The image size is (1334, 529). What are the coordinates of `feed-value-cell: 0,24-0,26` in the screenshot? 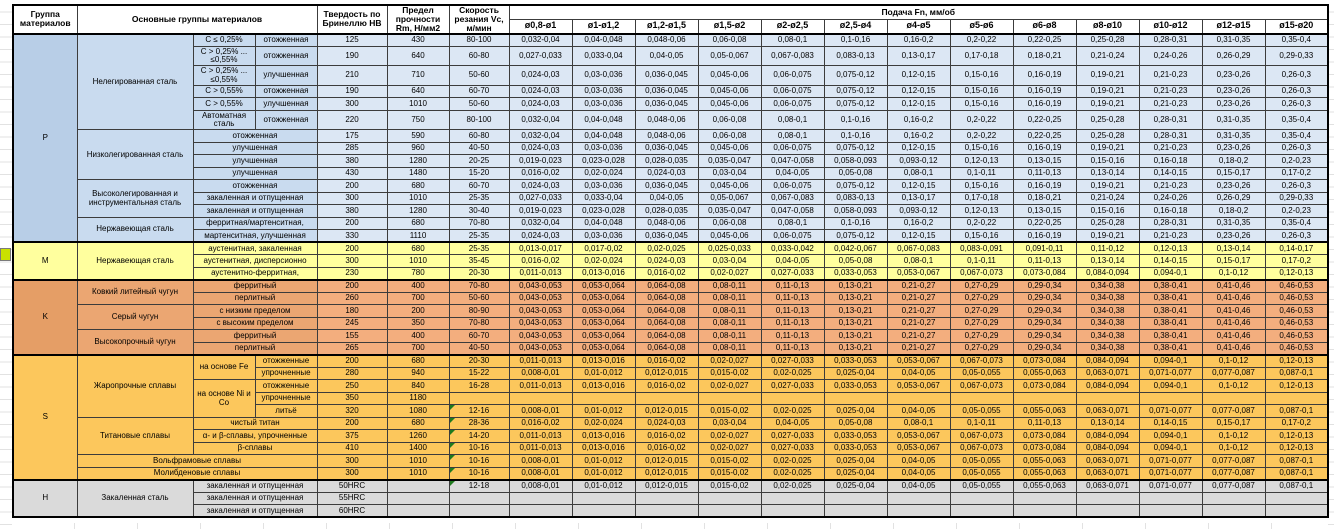 It's located at (1170, 198).